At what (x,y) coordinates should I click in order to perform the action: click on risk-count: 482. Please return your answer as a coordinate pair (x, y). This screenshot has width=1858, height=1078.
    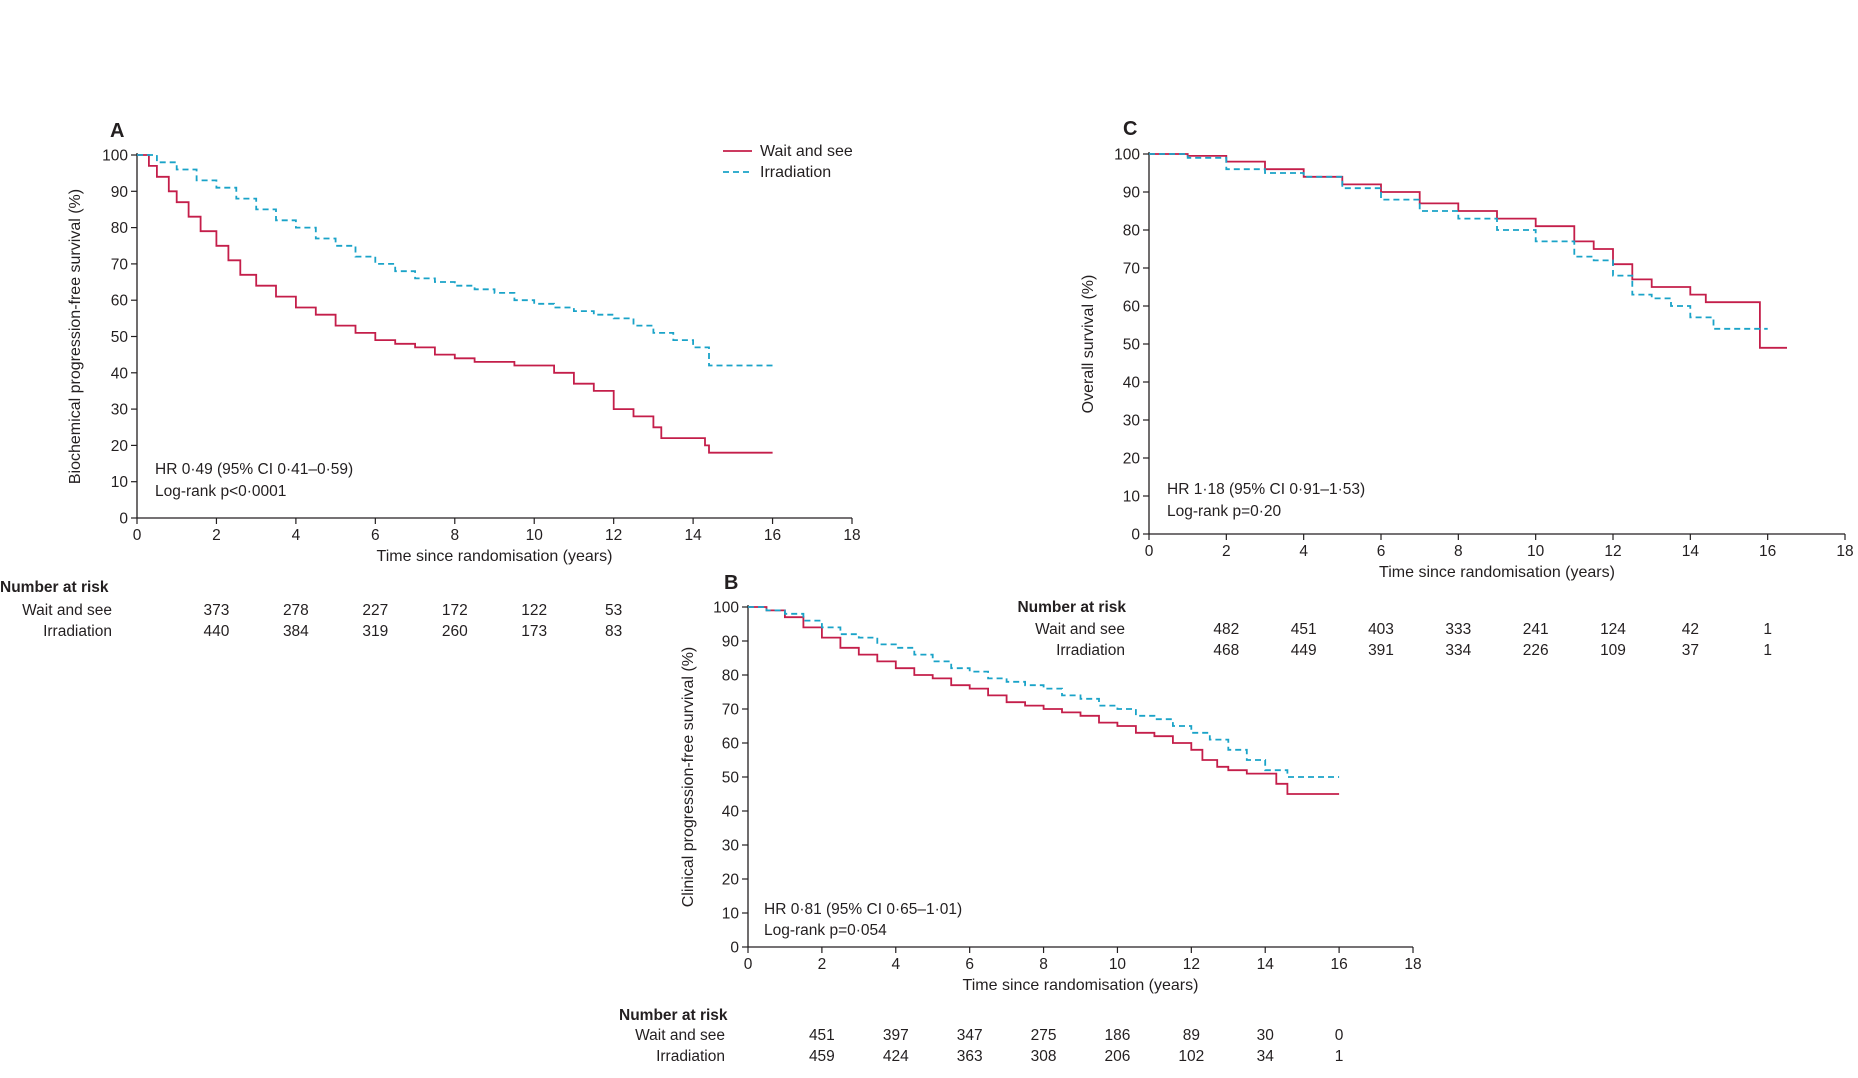
    Looking at the image, I should click on (1226, 629).